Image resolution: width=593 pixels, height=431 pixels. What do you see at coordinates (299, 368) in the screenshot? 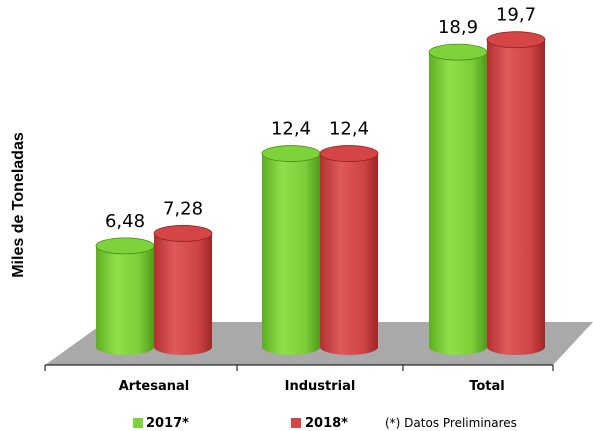
I see `x-axis-ticks` at bounding box center [299, 368].